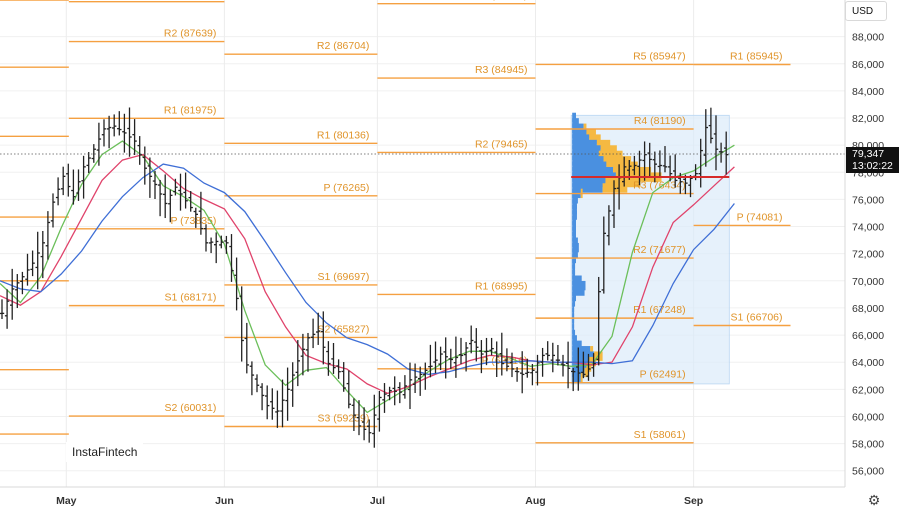 The width and height of the screenshot is (900, 510). I want to click on gear-icon: ⚙, so click(874, 500).